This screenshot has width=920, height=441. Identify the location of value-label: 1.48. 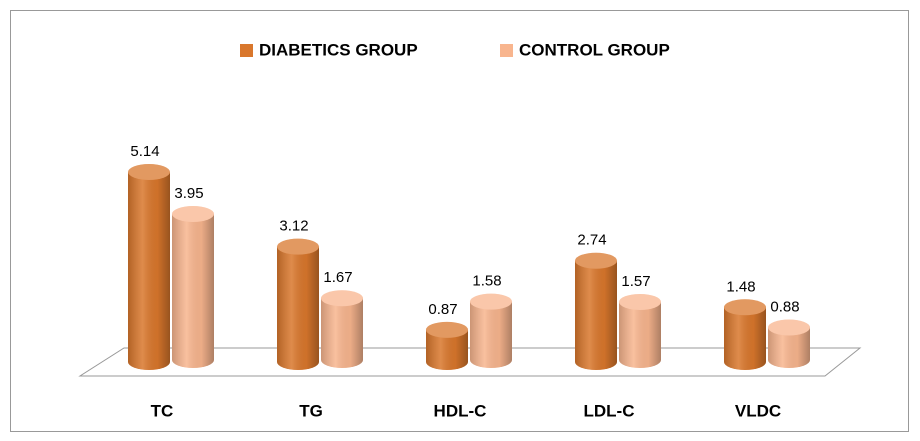
(740, 286).